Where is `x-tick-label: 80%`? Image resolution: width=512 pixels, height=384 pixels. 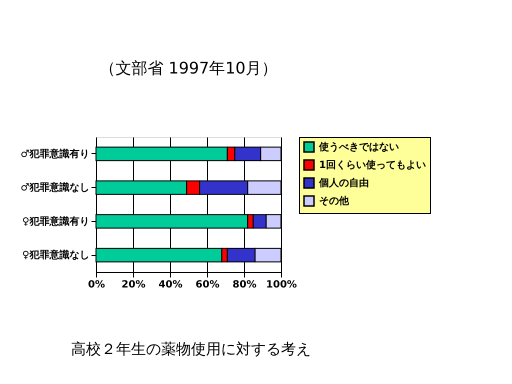
x-tick-label: 80% is located at coordinates (244, 285).